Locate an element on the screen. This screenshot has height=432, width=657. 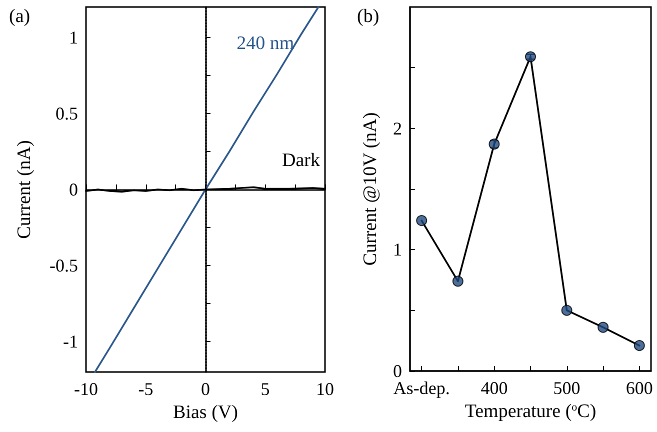
x-tick-label: 5 is located at coordinates (265, 389).